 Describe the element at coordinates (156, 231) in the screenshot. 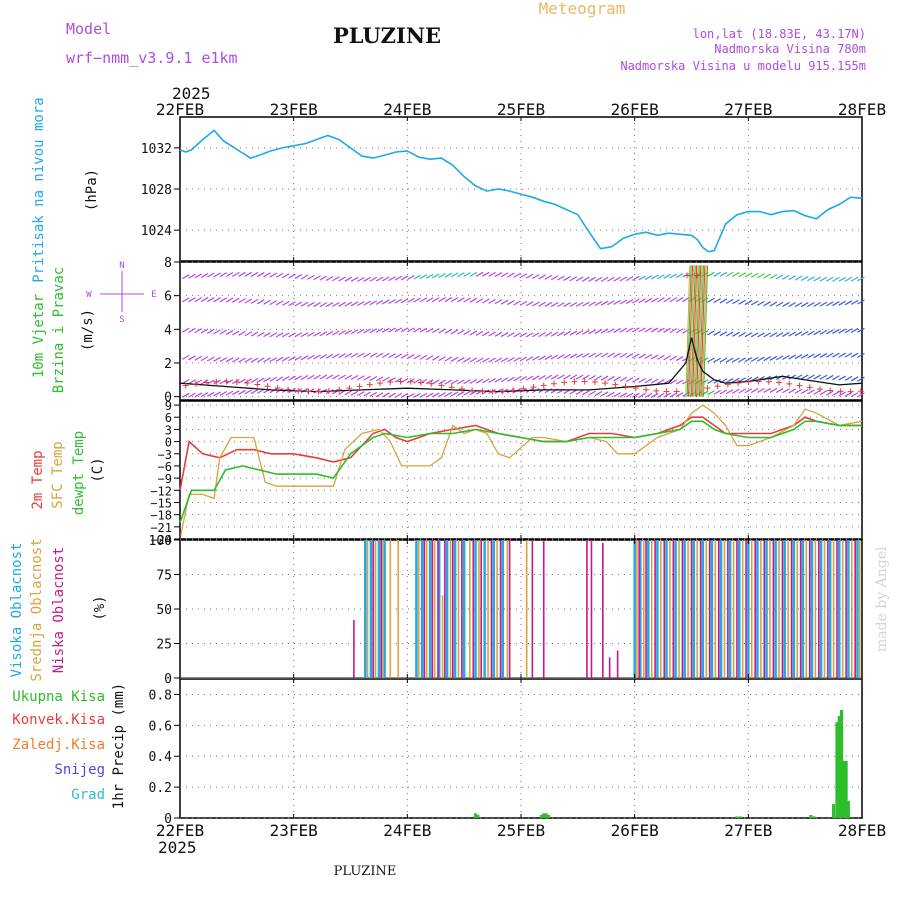

I see `y-tick-label: 1024` at that location.